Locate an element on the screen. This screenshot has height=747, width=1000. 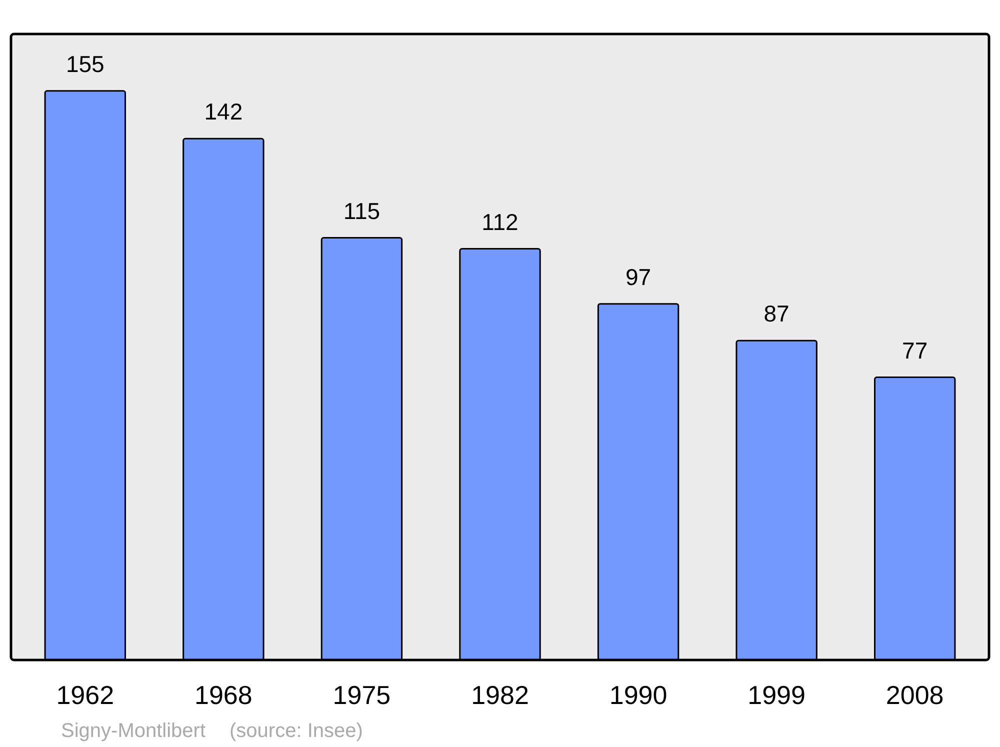
text: Signy-Montlibert is located at coordinates (133, 731).